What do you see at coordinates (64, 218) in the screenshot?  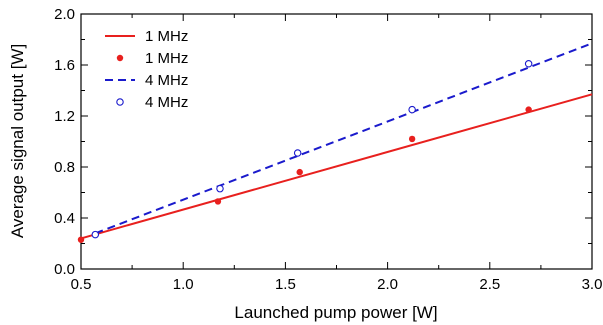 I see `y-tick-label: 0.4` at bounding box center [64, 218].